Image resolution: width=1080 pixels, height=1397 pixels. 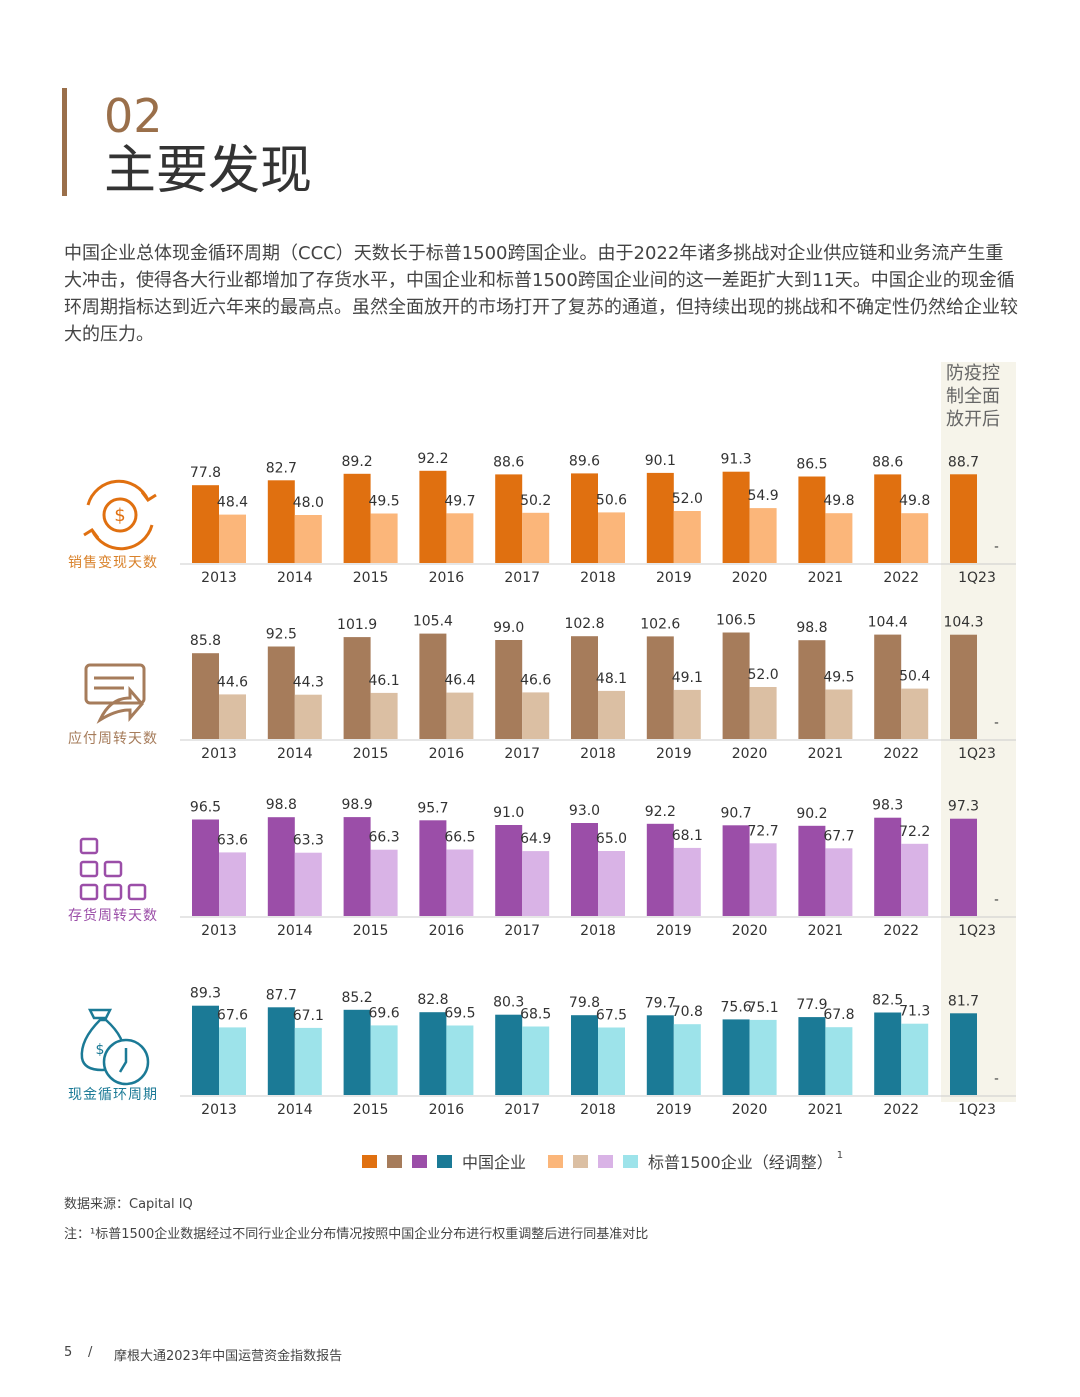 What do you see at coordinates (740, 1162) in the screenshot?
I see `legend-label: 标普1500企业（经调整）` at bounding box center [740, 1162].